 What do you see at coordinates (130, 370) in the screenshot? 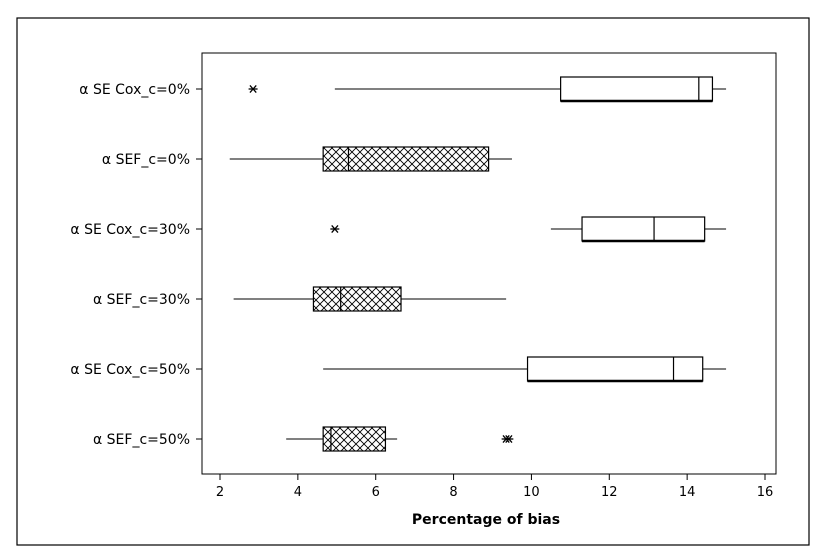
I see `category-label: α SE Cox_c=50%` at bounding box center [130, 370].